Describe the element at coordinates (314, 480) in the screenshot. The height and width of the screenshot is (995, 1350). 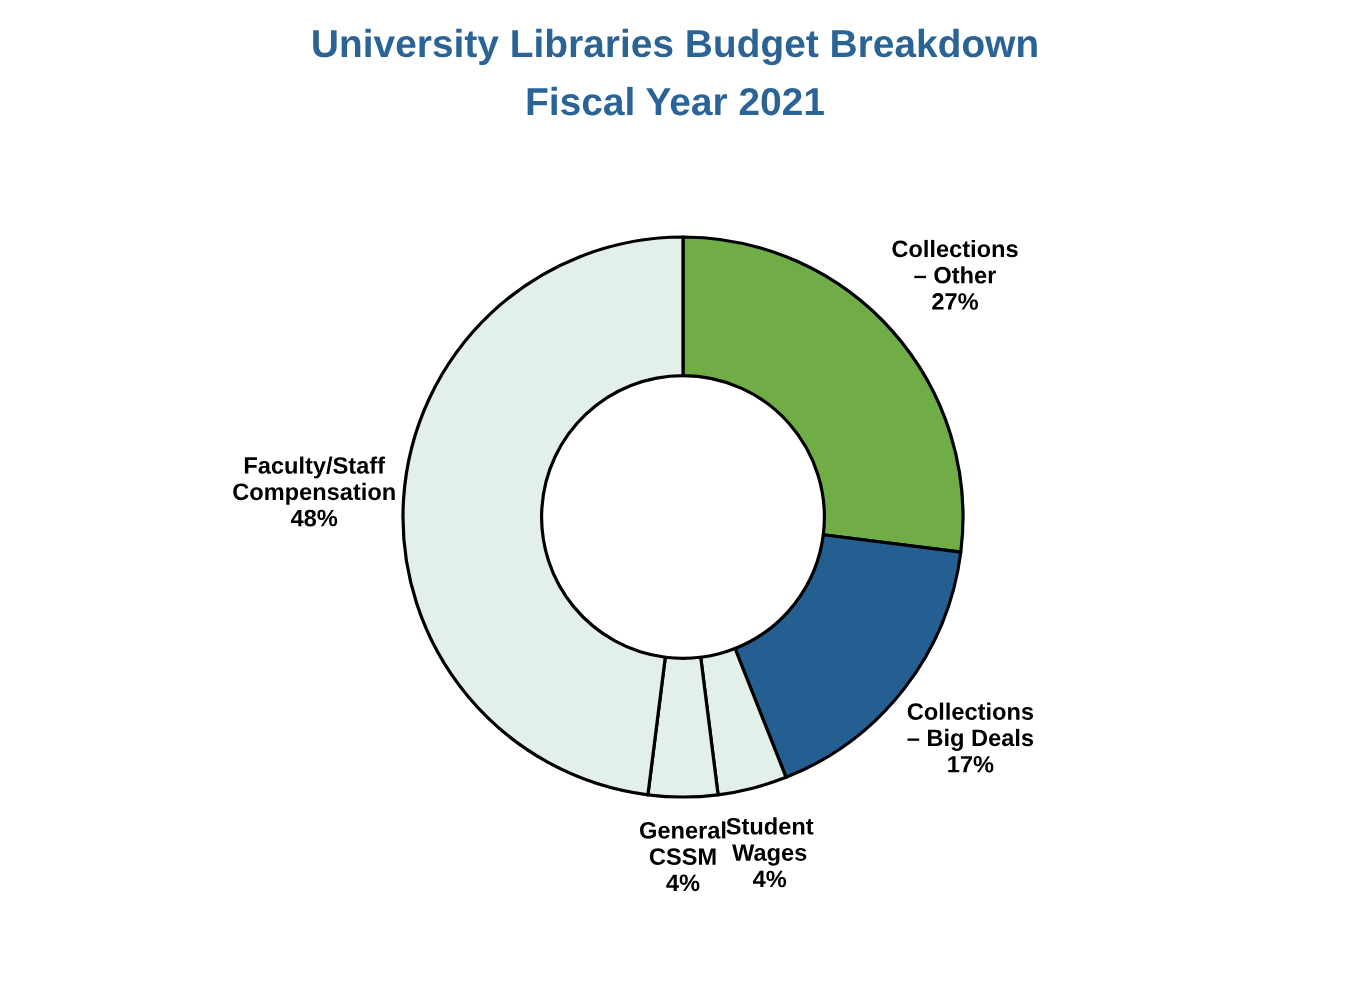
I see `slice-label: Faculty/Staff Compensation` at that location.